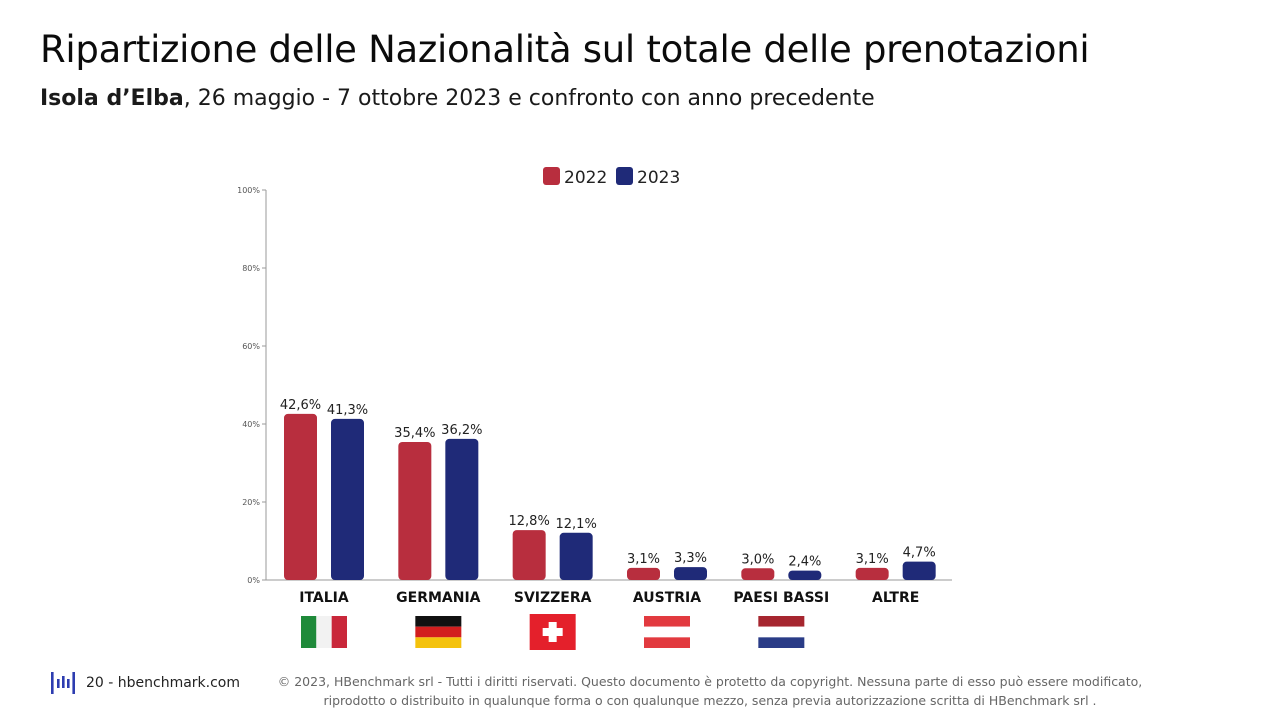  I want to click on italy-flag-icon, so click(324, 632).